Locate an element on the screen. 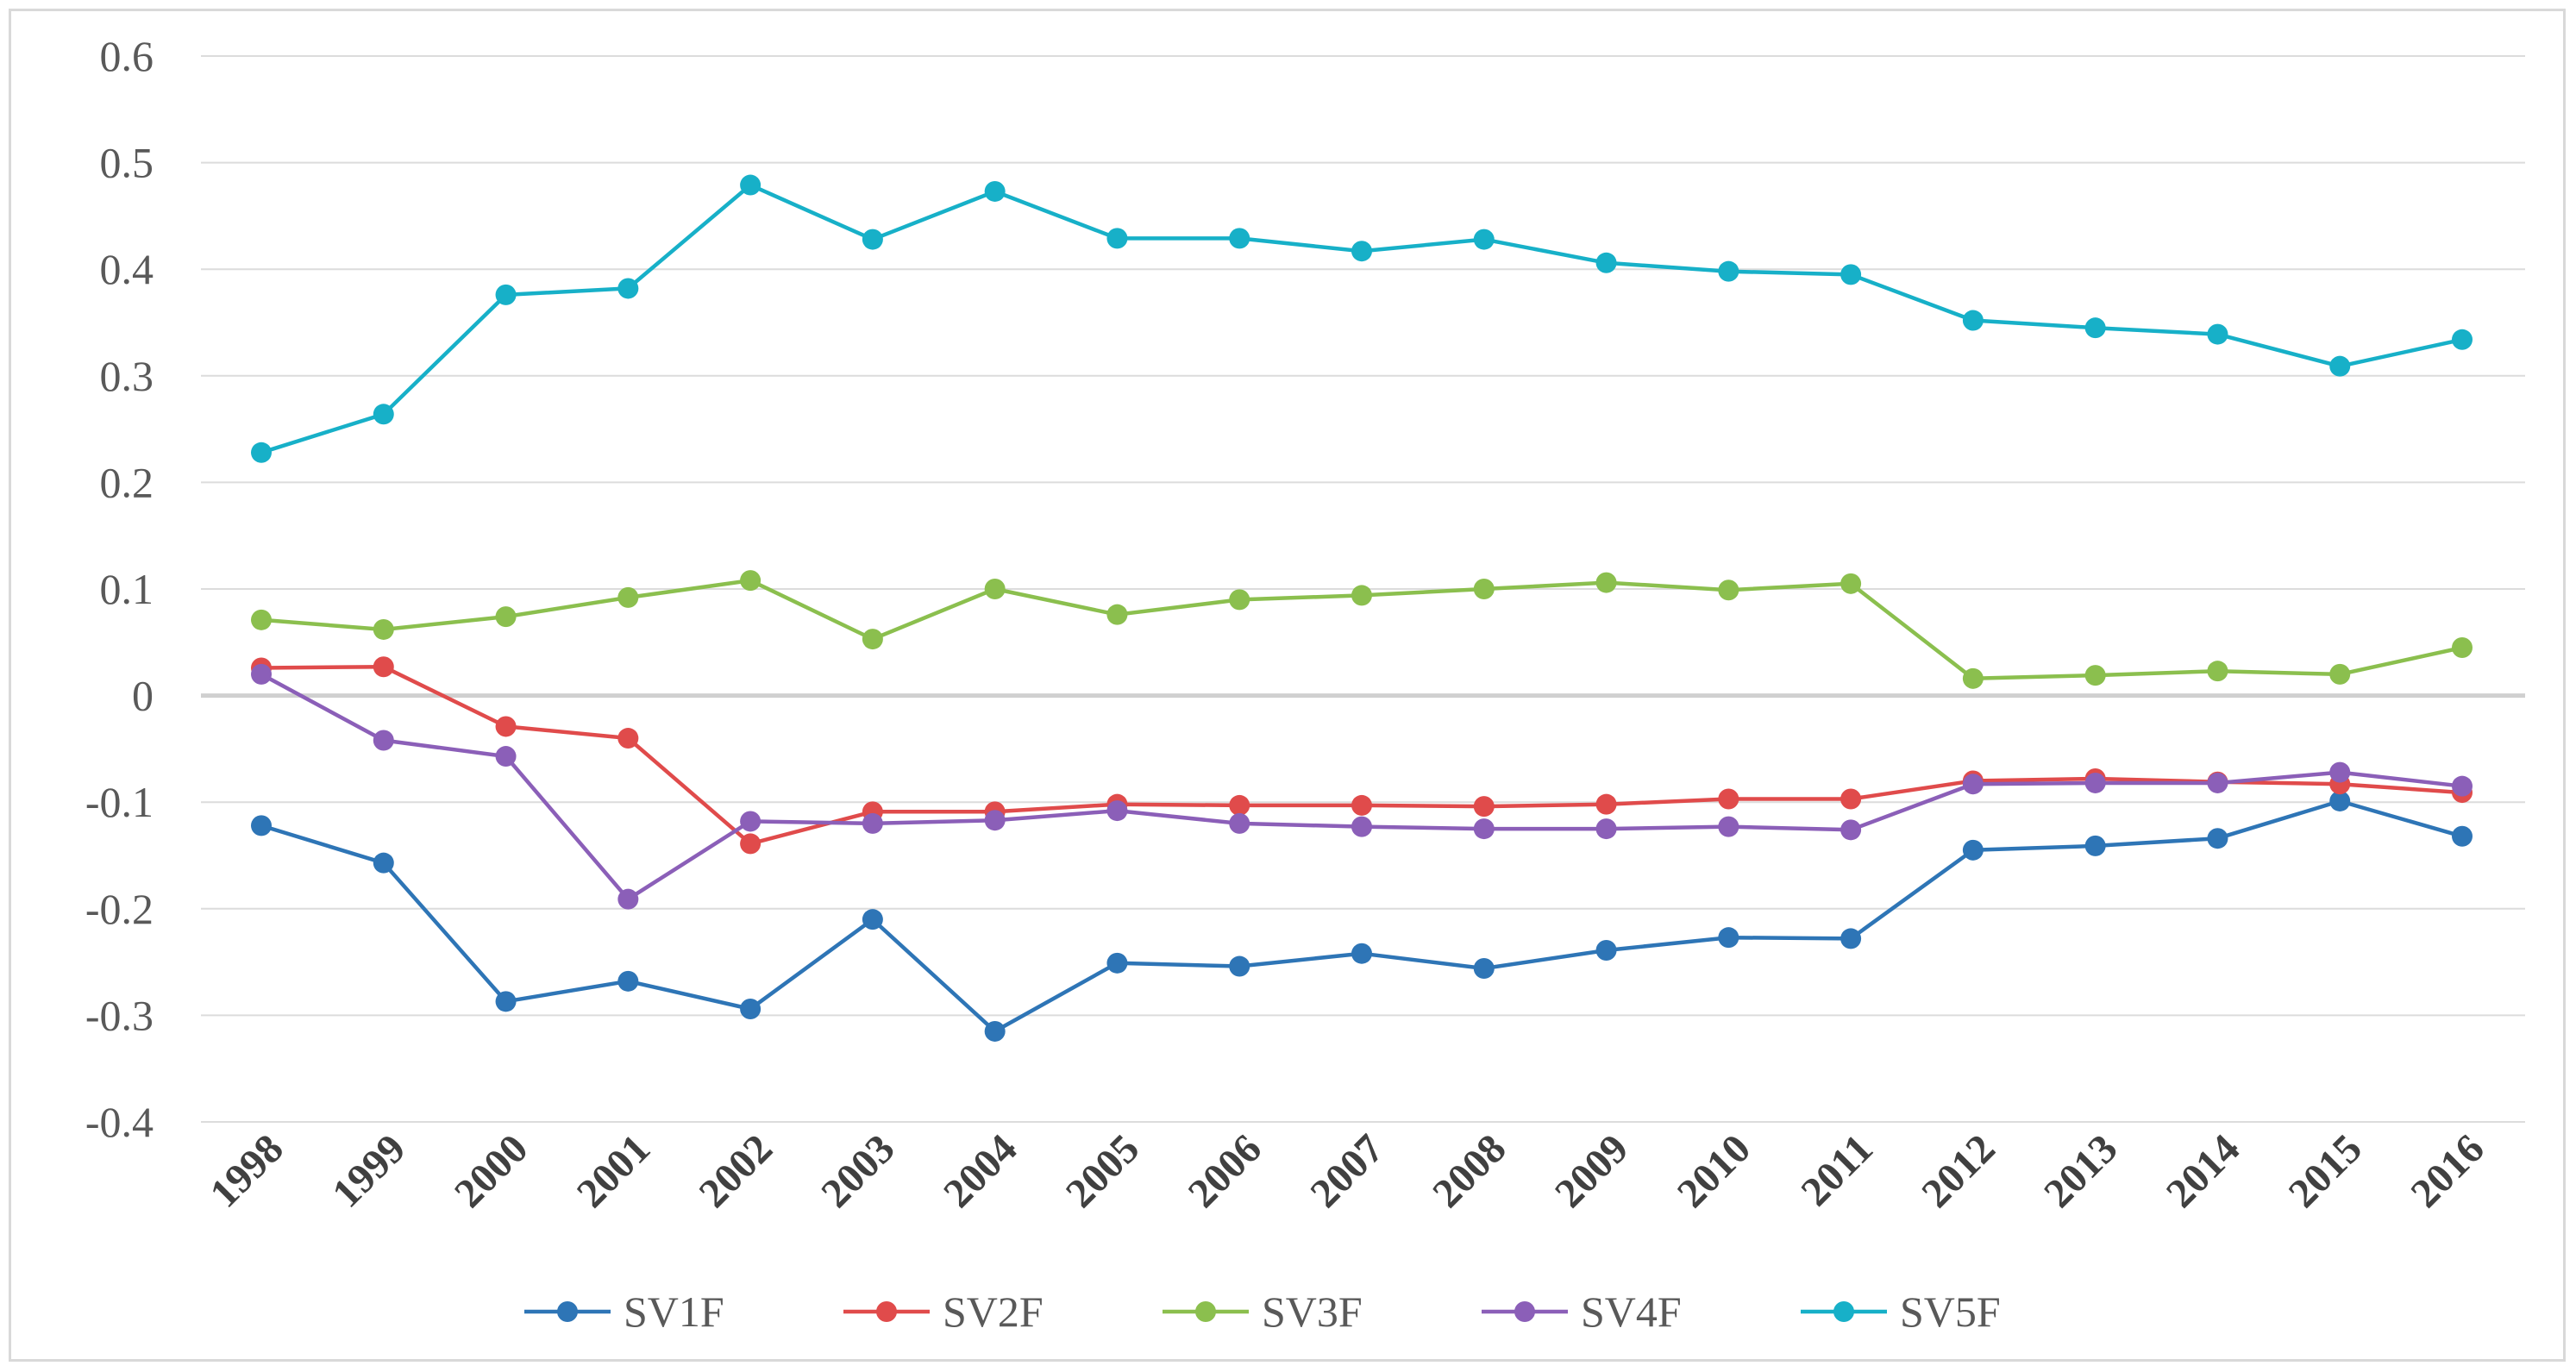 The width and height of the screenshot is (2576, 1372). y-tick-label: 0 is located at coordinates (143, 696).